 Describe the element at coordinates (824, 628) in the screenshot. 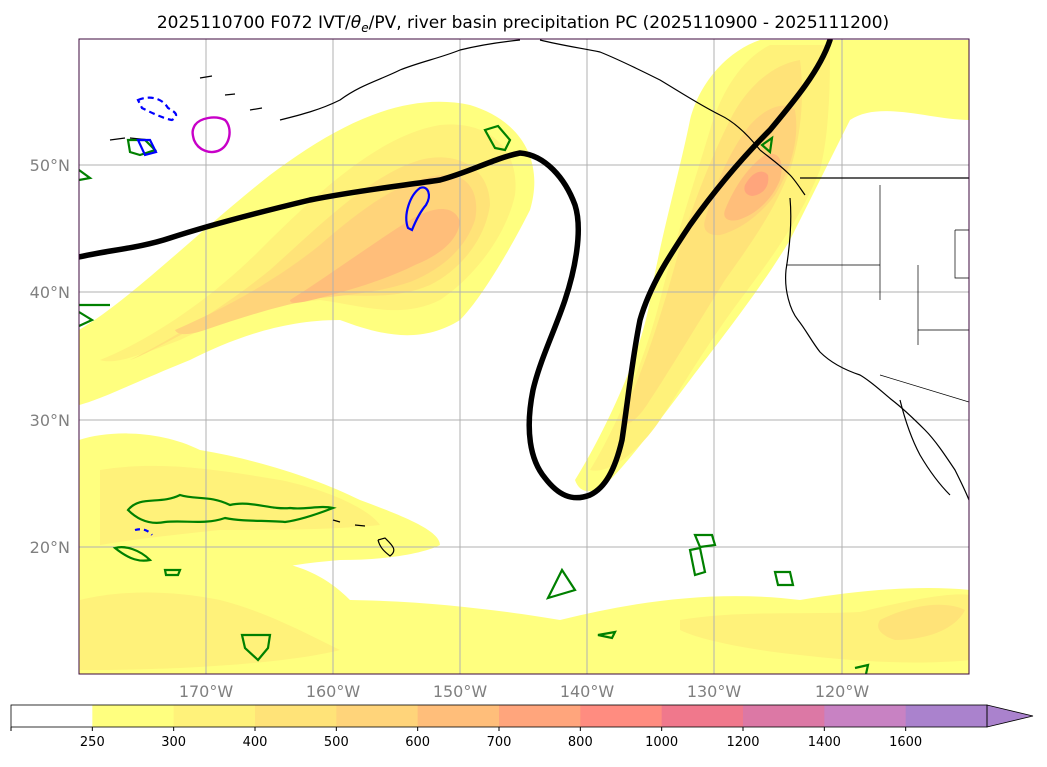

I see `ivt-level-300-se-right` at that location.